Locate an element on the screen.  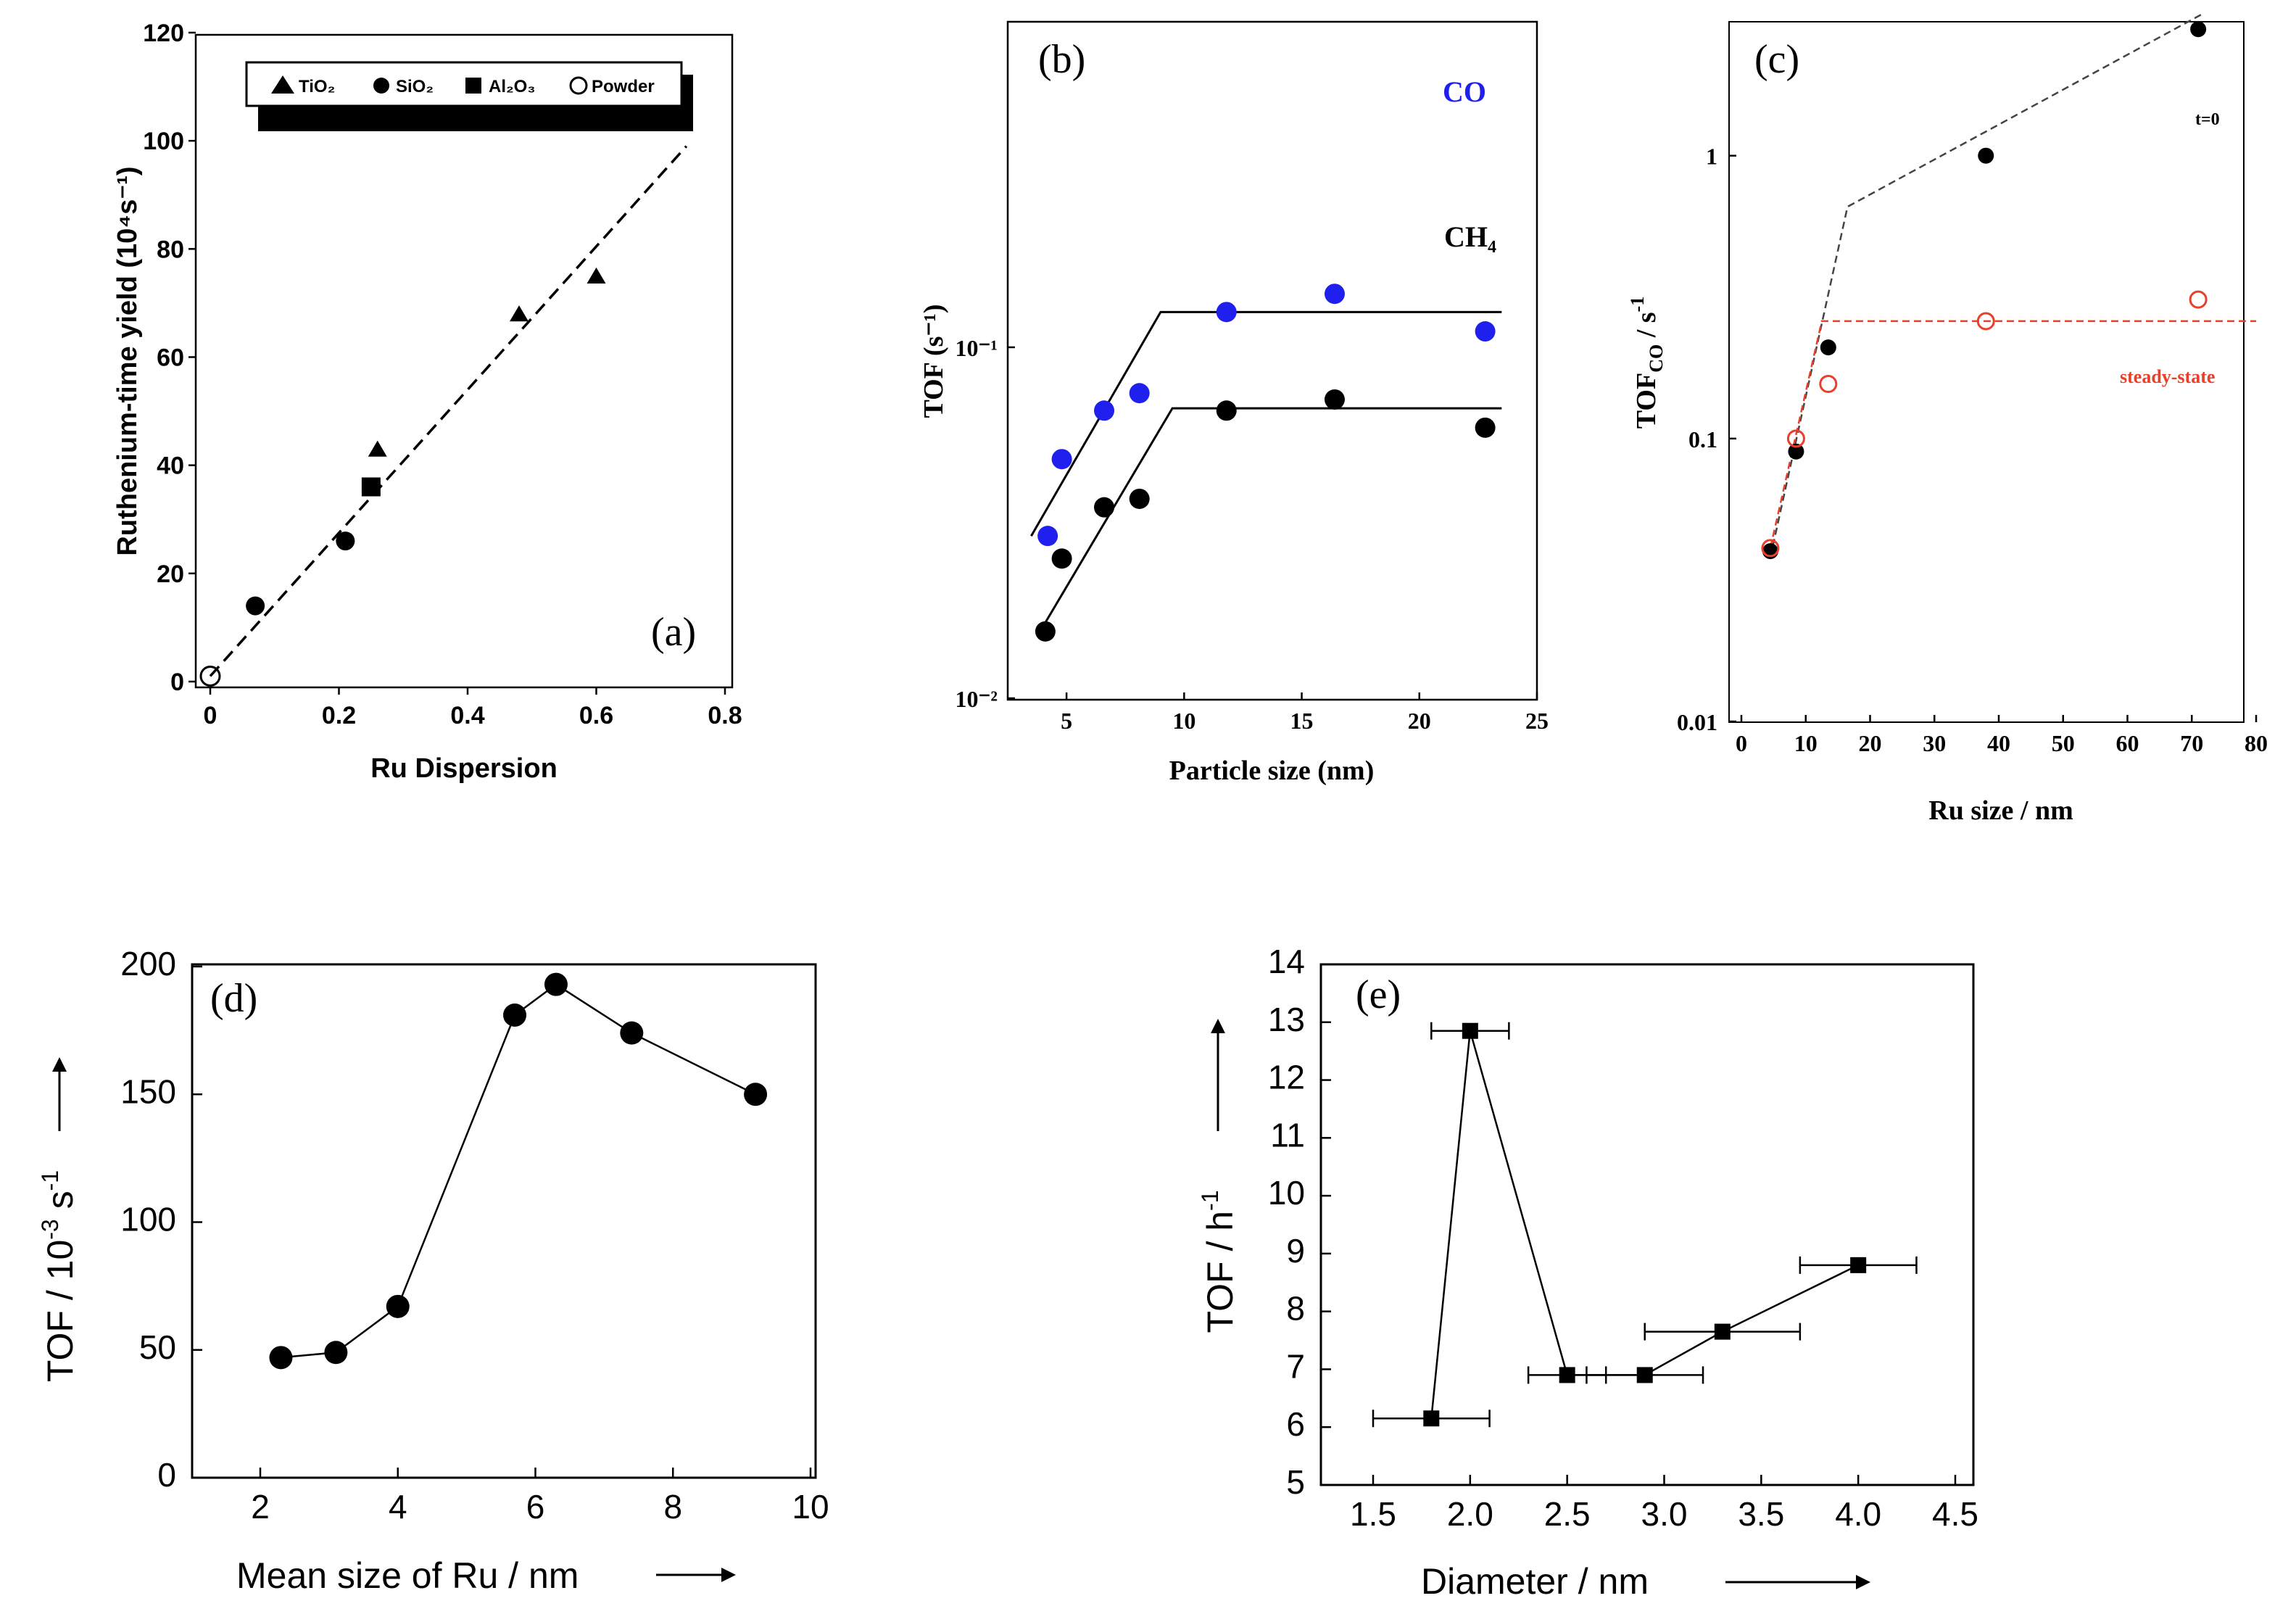
y-tick-label: 50 is located at coordinates (157, 1347).